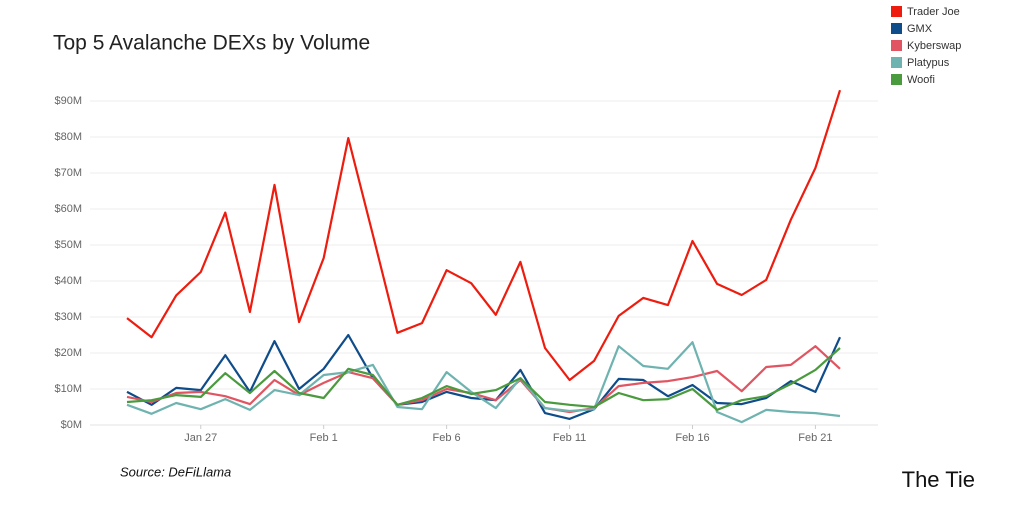 The width and height of the screenshot is (1024, 512). What do you see at coordinates (920, 29) in the screenshot?
I see `legend-label: GMX` at bounding box center [920, 29].